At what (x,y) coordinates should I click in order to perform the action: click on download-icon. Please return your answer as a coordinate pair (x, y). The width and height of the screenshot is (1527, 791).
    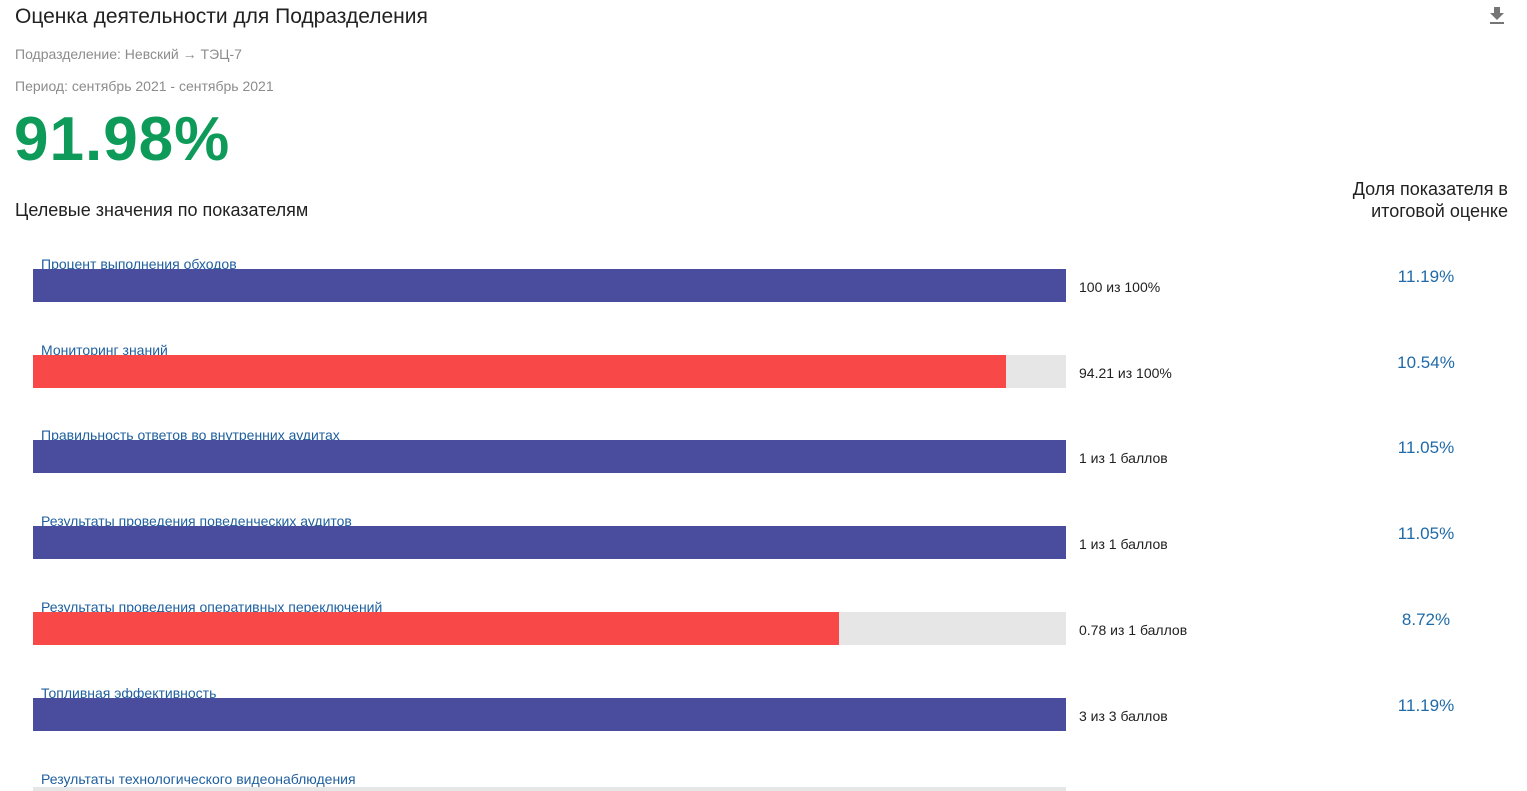
    Looking at the image, I should click on (1497, 16).